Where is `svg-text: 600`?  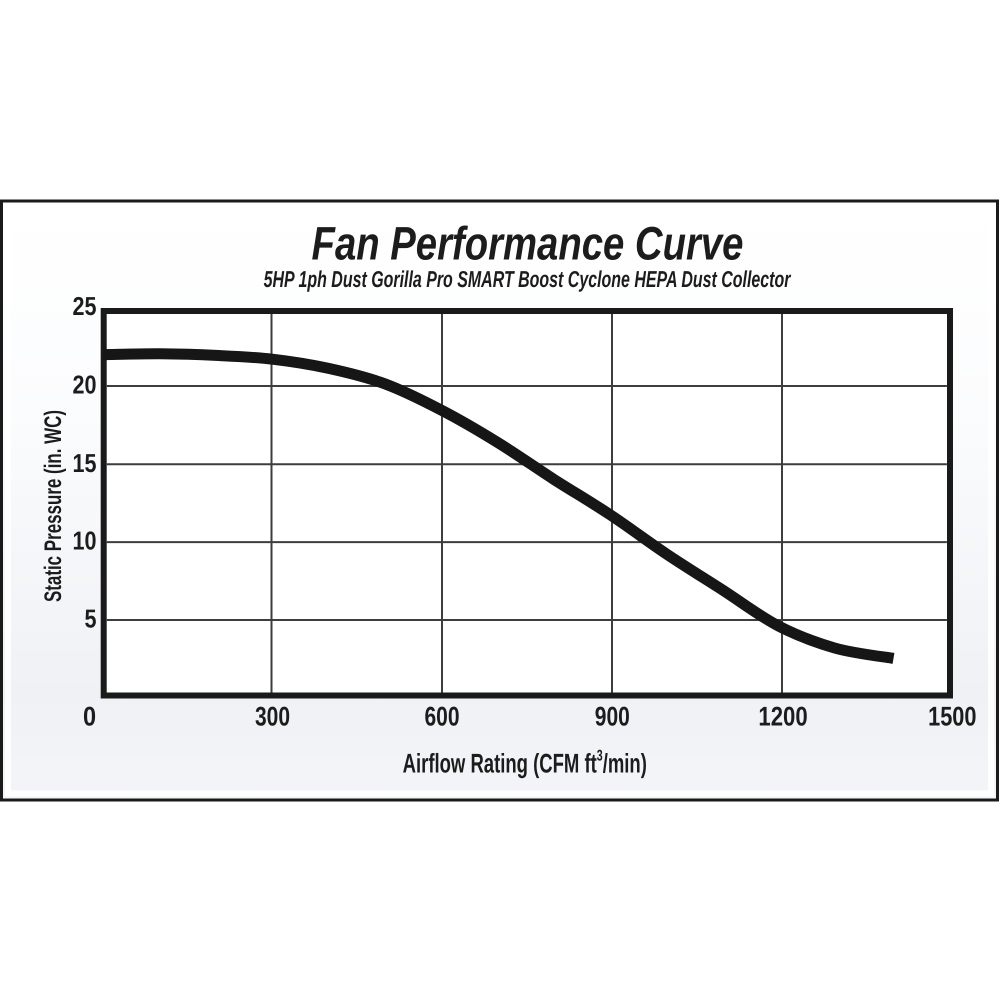 svg-text: 600 is located at coordinates (441, 717).